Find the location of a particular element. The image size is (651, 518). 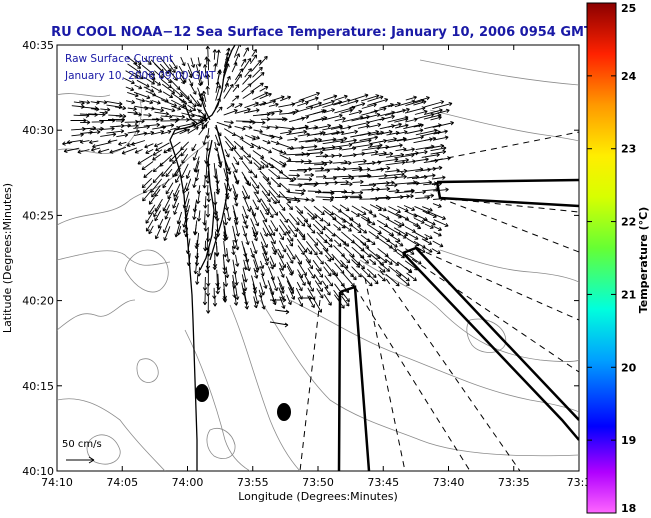

x-tick-label: 74:10 is located at coordinates (57, 482).